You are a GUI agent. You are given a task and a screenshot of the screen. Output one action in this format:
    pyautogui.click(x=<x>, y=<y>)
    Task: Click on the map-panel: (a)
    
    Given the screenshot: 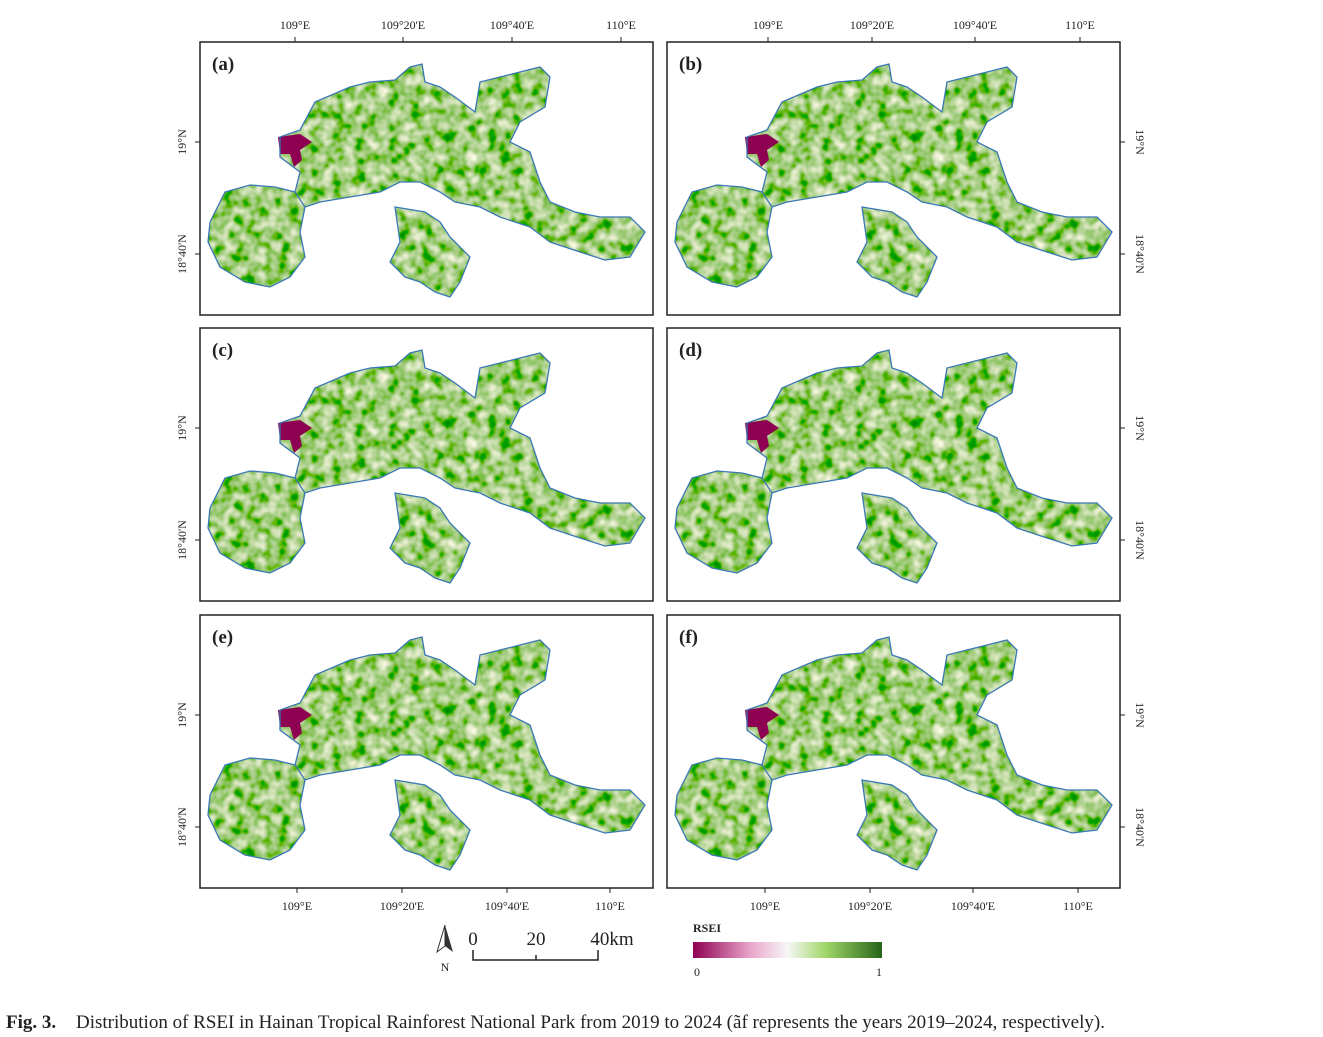 What is the action you would take?
    pyautogui.click(x=426, y=178)
    